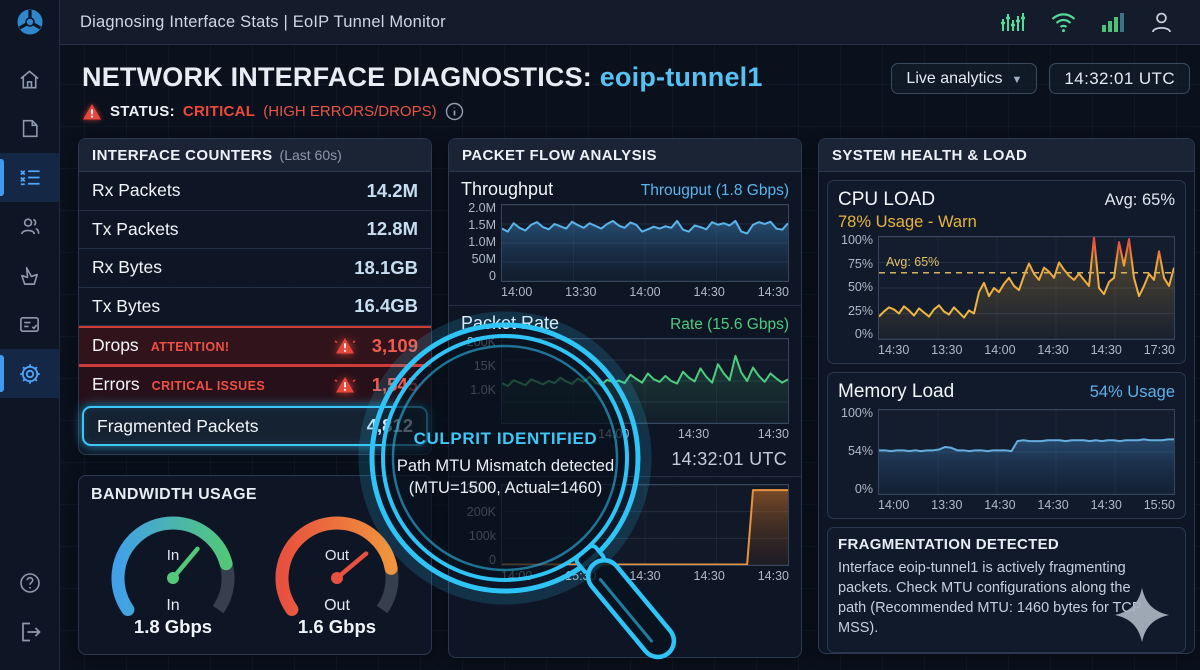 This screenshot has height=670, width=1200. I want to click on file-icon, so click(30, 128).